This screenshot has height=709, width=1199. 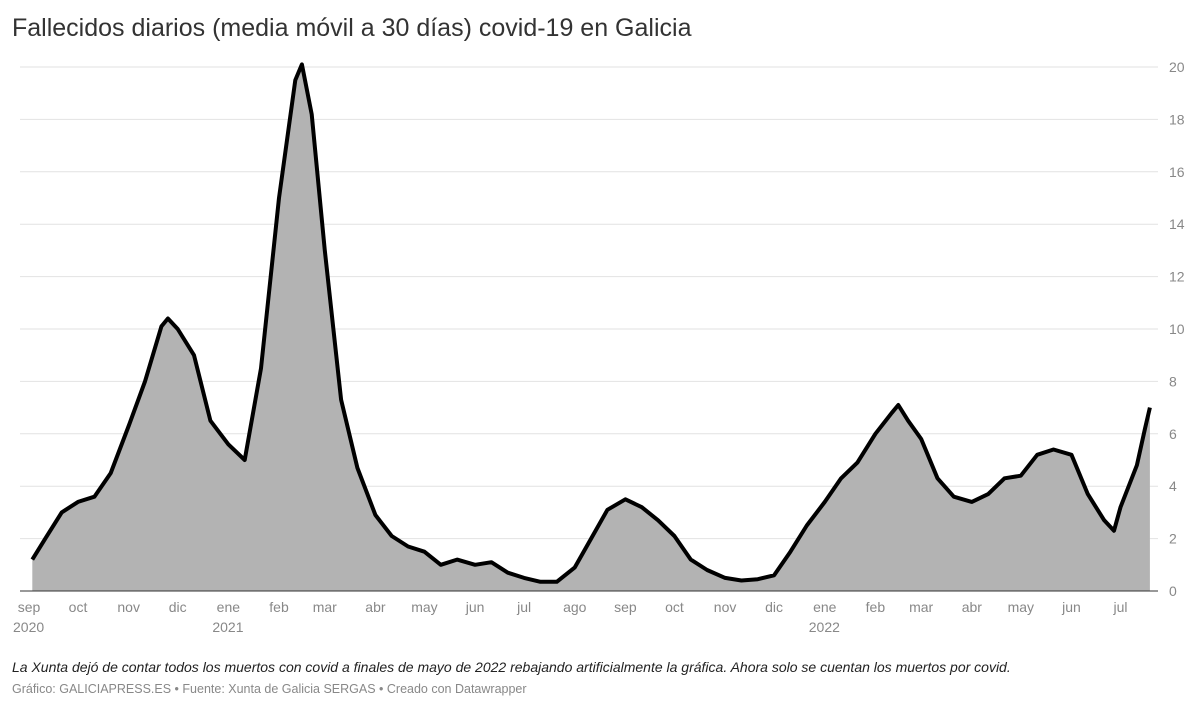 I want to click on x-tick-year-label: 2021, so click(x=227, y=627).